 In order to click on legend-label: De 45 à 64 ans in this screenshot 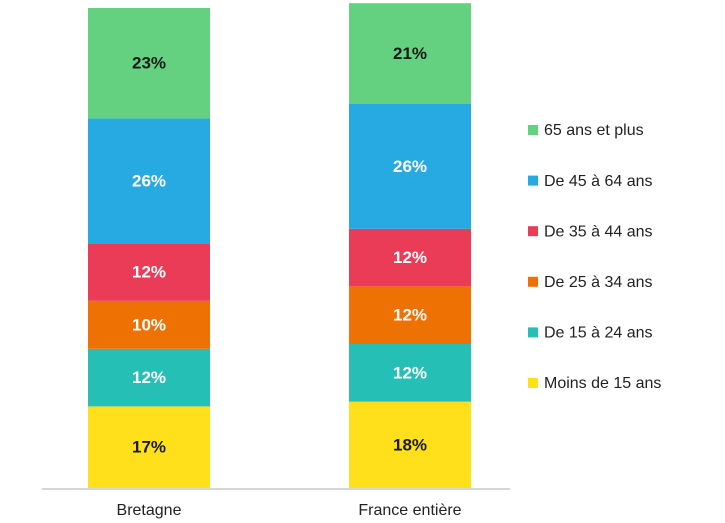, I will do `click(598, 181)`.